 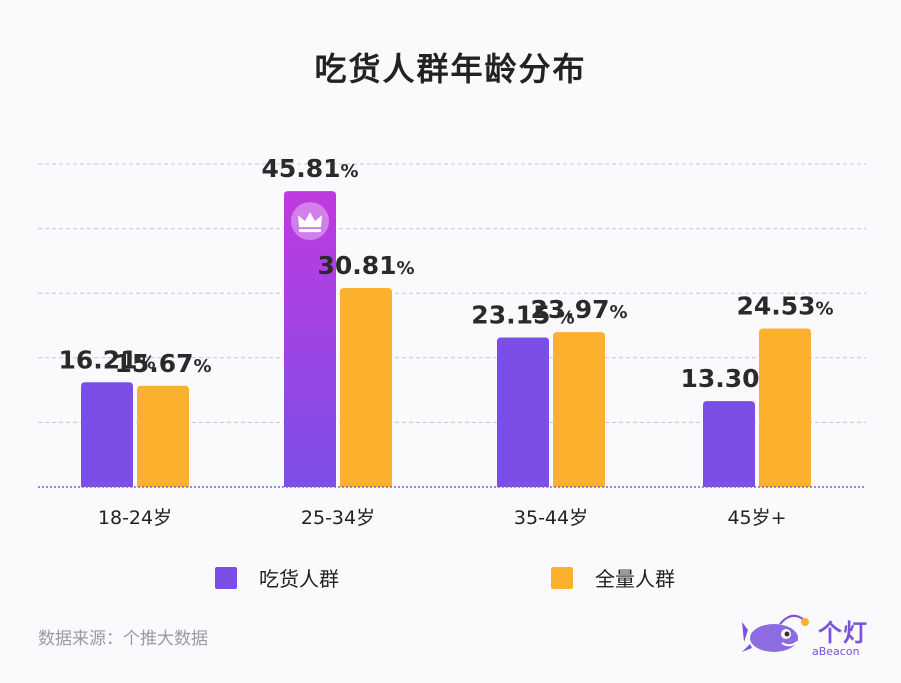 I want to click on category-label: 35-44岁, so click(x=551, y=518).